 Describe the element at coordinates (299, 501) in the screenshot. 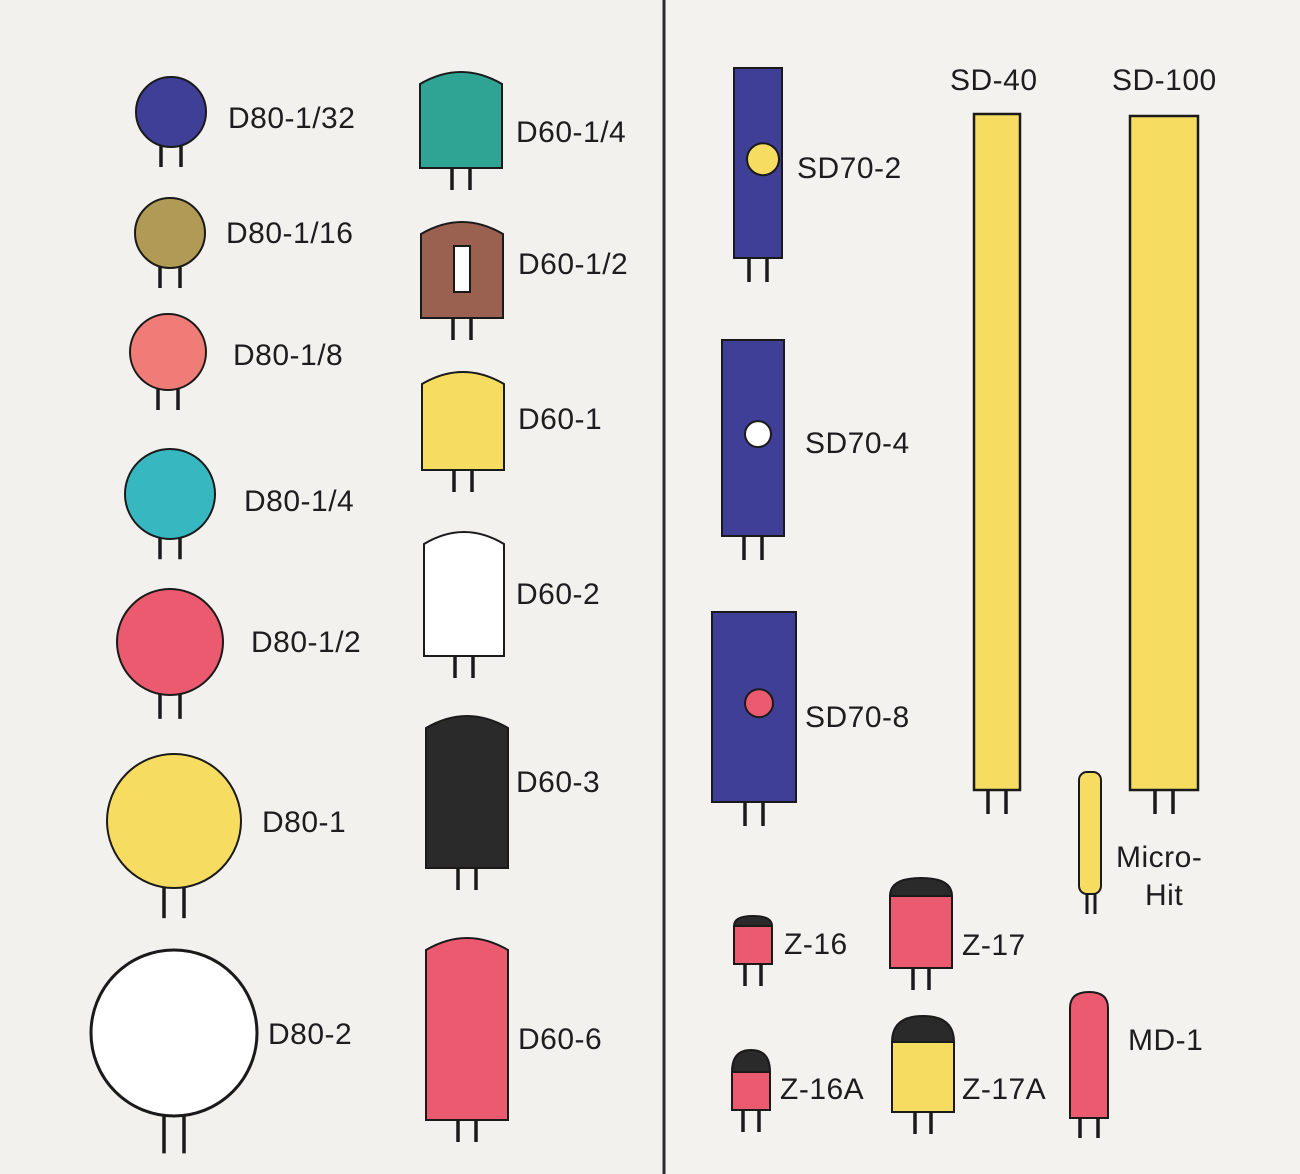

I see `label-d80-1-4: D80-1/4` at that location.